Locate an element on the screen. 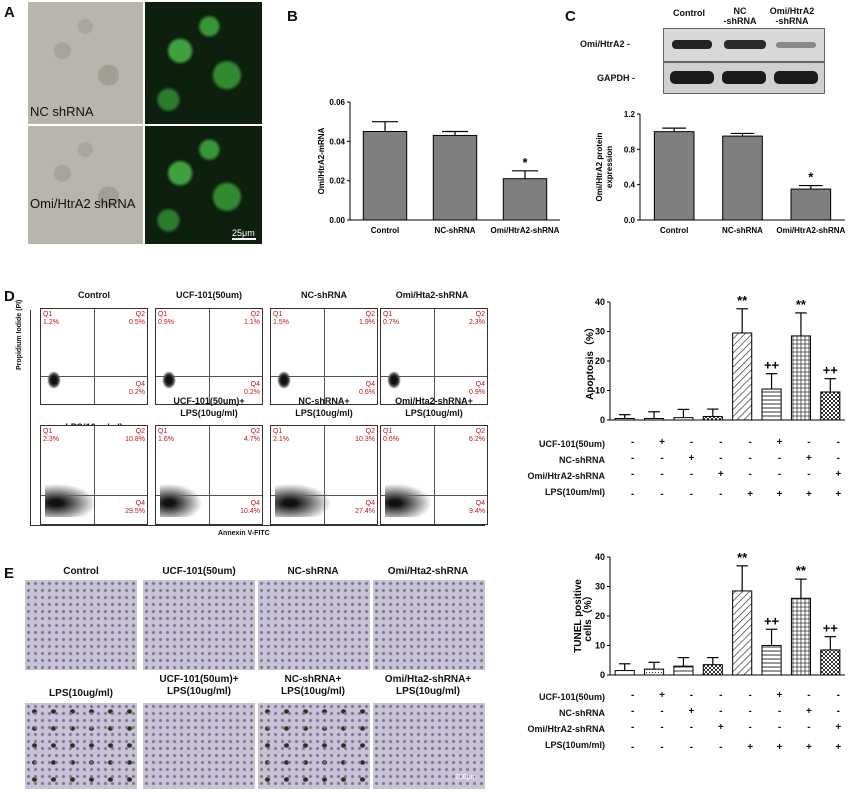 The height and width of the screenshot is (793, 850). ihc-image-nc is located at coordinates (314, 625).